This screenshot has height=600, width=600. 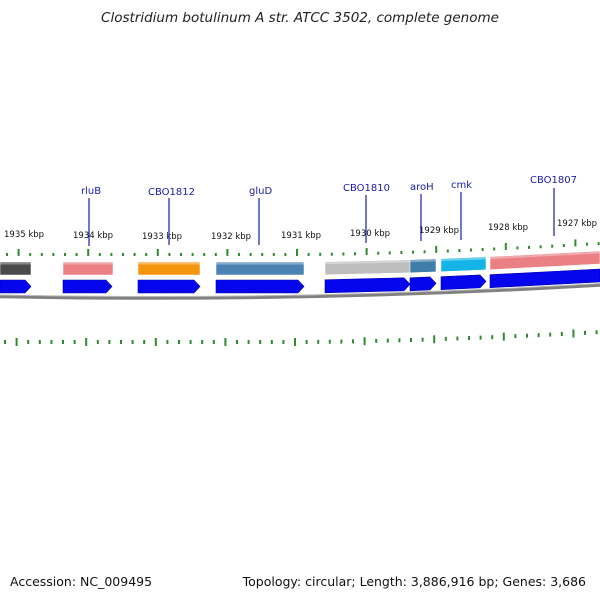 I want to click on accession-label: Accession: NC_009495, so click(x=81, y=581).